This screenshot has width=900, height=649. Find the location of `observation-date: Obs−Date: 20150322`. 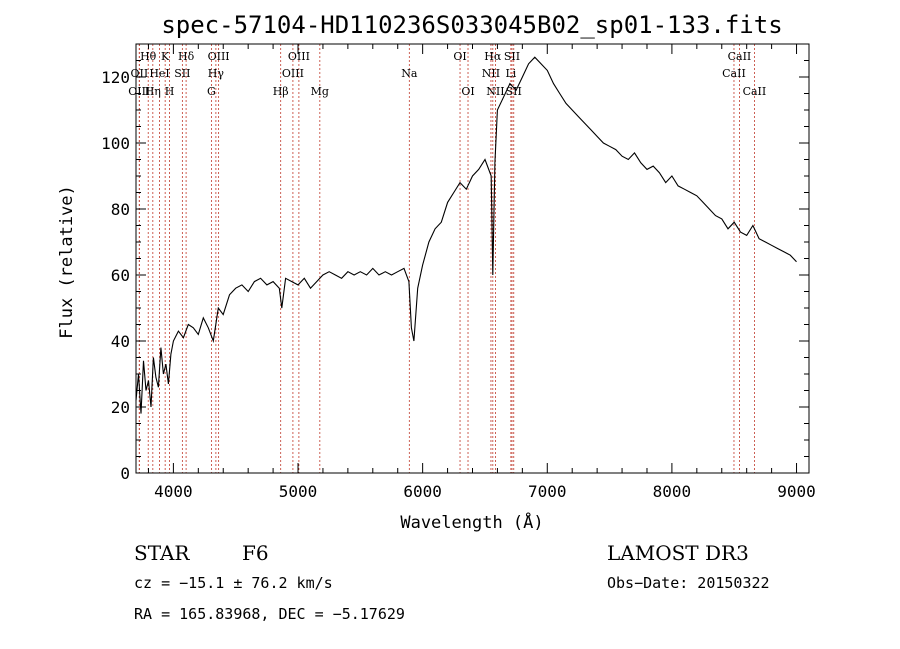

observation-date: Obs−Date: 20150322 is located at coordinates (688, 583).